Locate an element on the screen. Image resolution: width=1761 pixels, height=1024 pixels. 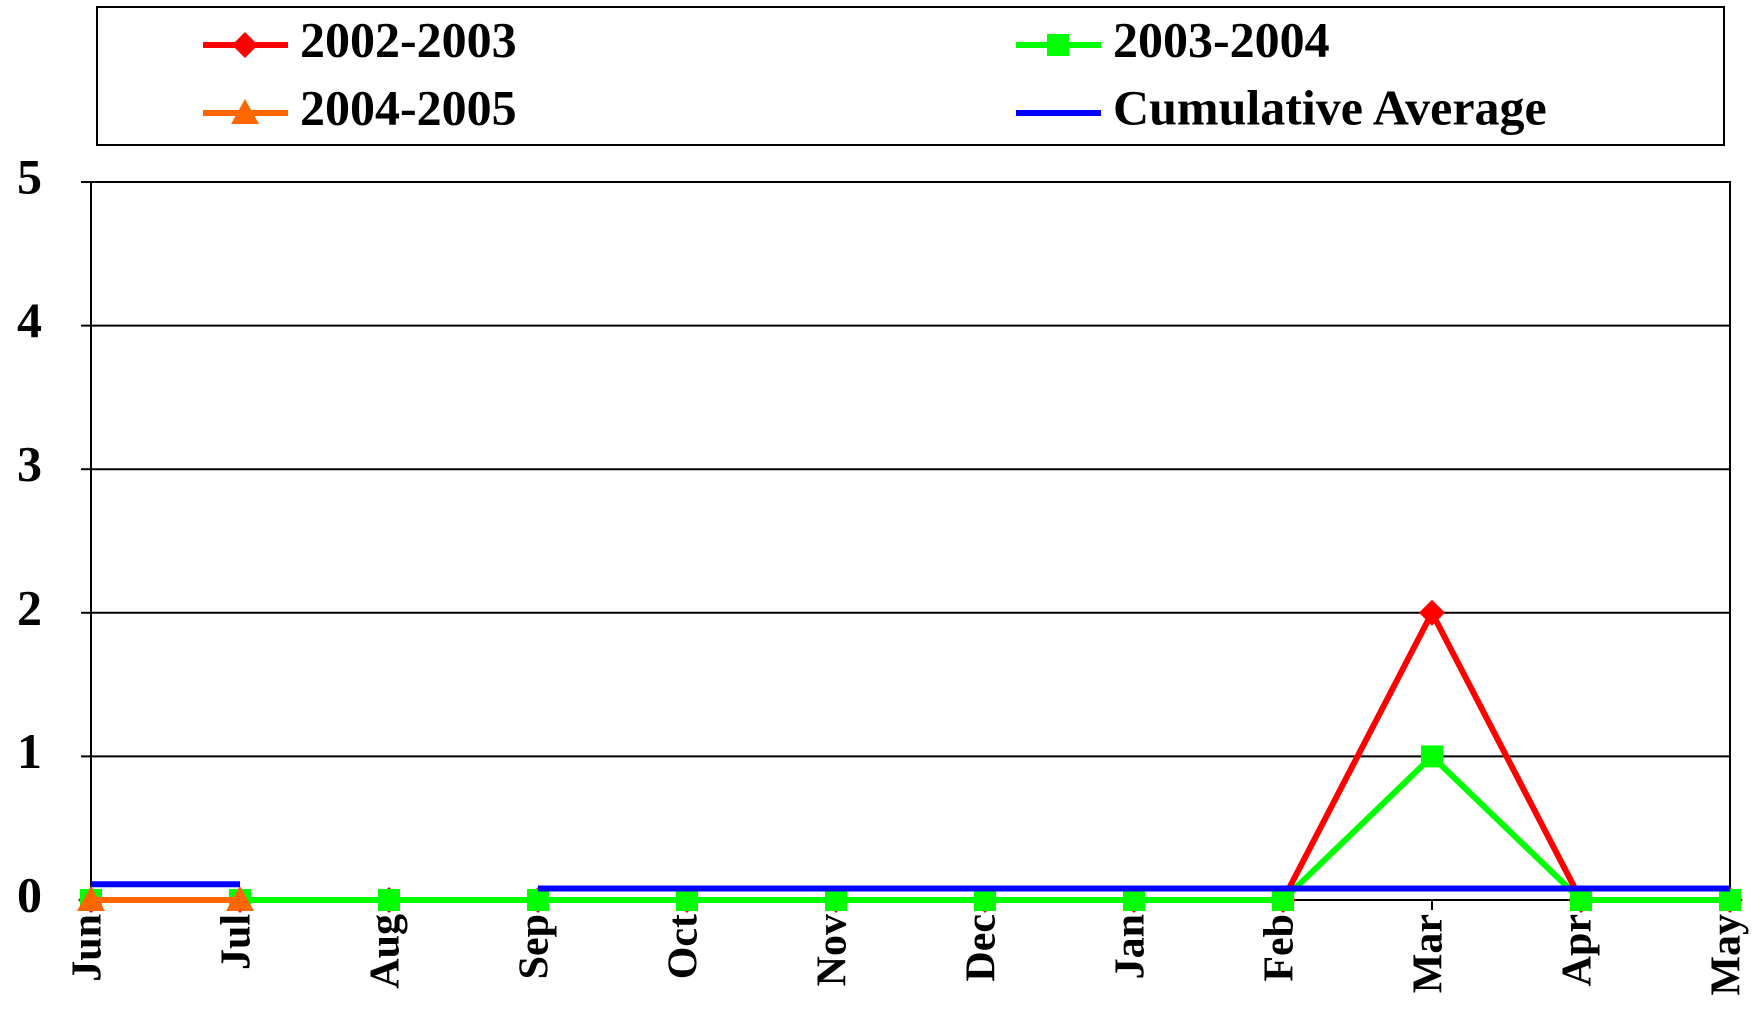
x-tick-label: Feb is located at coordinates (1280, 948).